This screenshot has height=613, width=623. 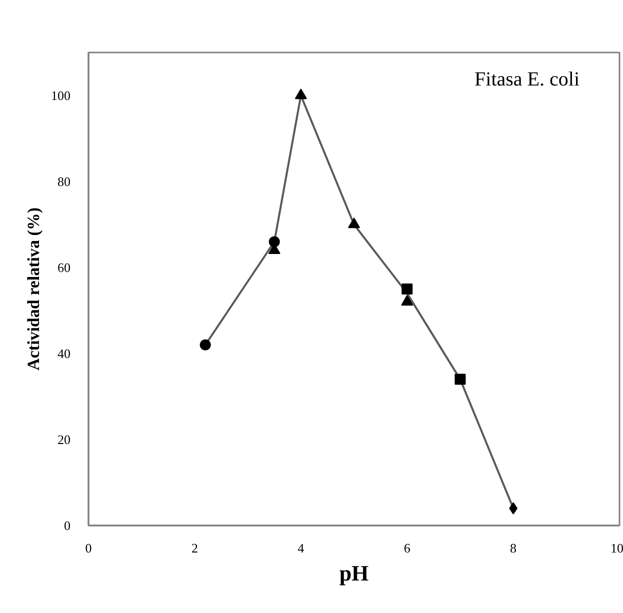 What do you see at coordinates (88, 548) in the screenshot?
I see `x-tick-label: 0` at bounding box center [88, 548].